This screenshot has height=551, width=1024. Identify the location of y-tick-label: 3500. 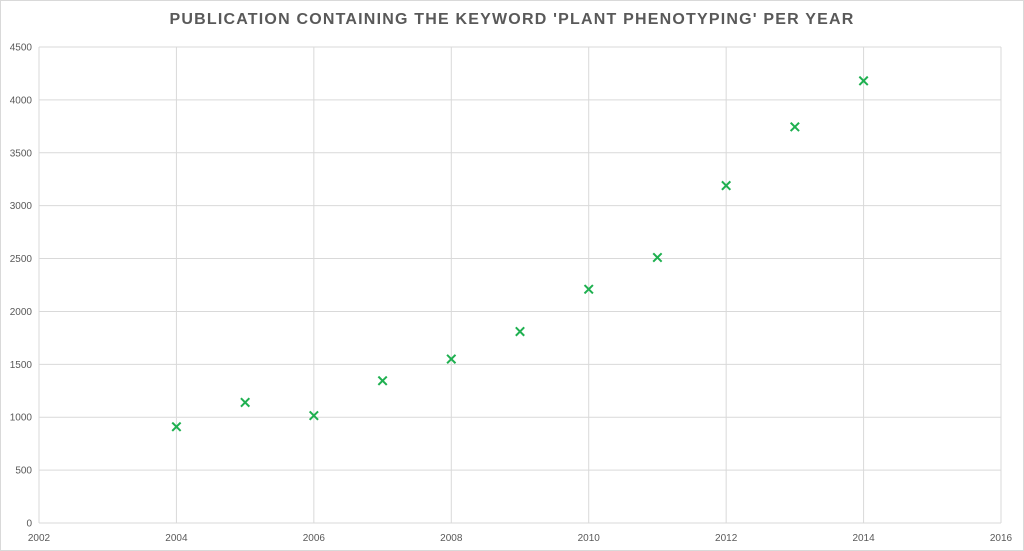
(21, 153).